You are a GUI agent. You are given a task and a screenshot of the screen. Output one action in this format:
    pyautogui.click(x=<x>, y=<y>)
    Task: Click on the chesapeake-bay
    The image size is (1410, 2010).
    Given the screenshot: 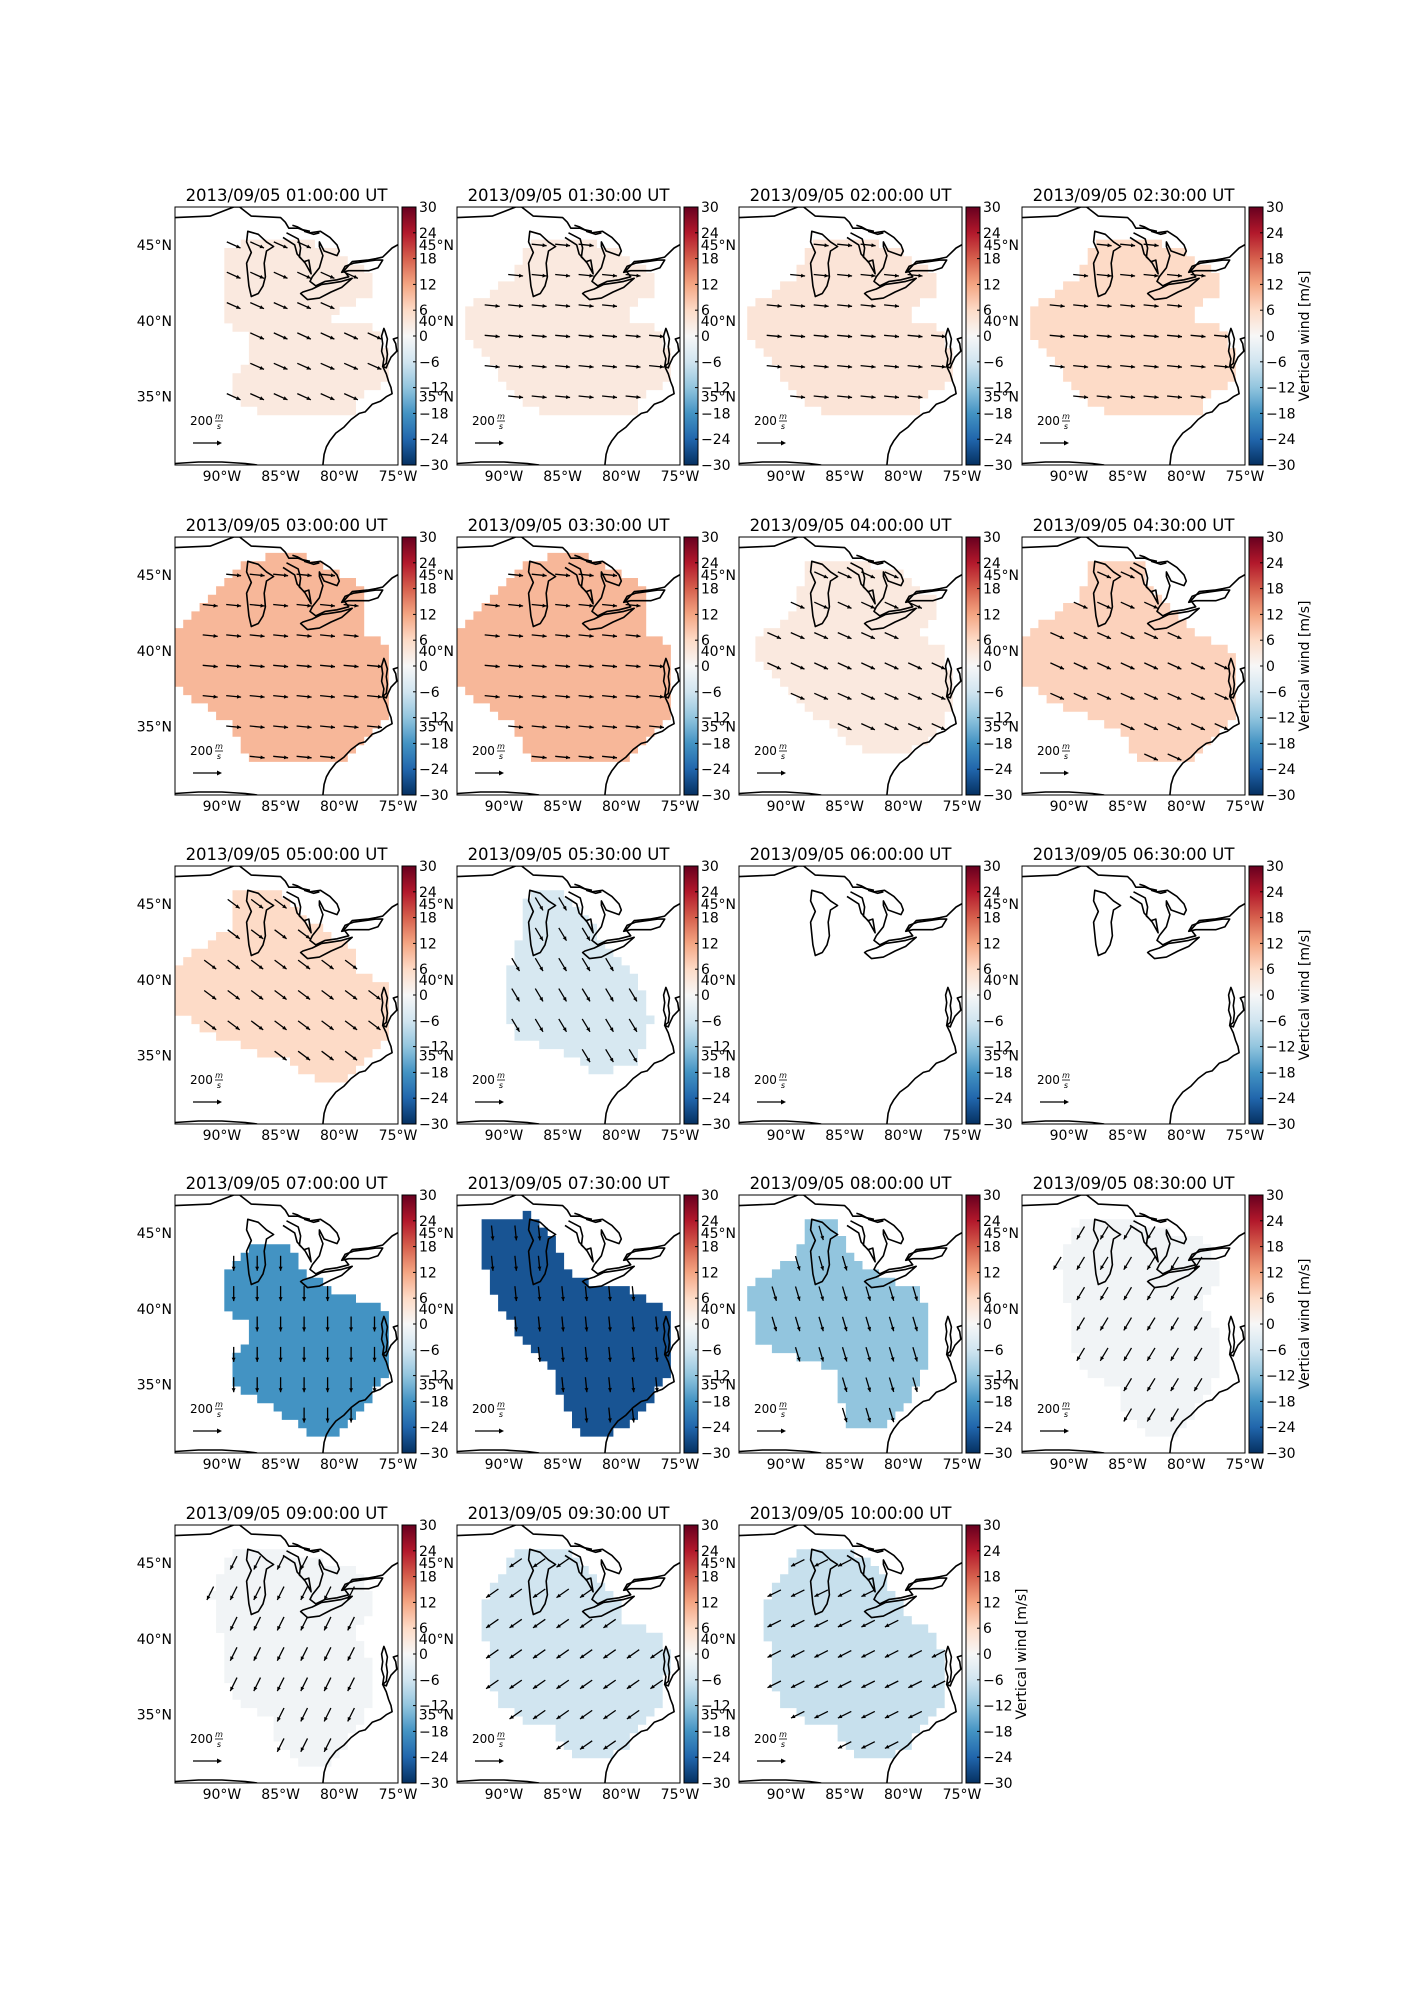 What is the action you would take?
    pyautogui.click(x=666, y=1335)
    